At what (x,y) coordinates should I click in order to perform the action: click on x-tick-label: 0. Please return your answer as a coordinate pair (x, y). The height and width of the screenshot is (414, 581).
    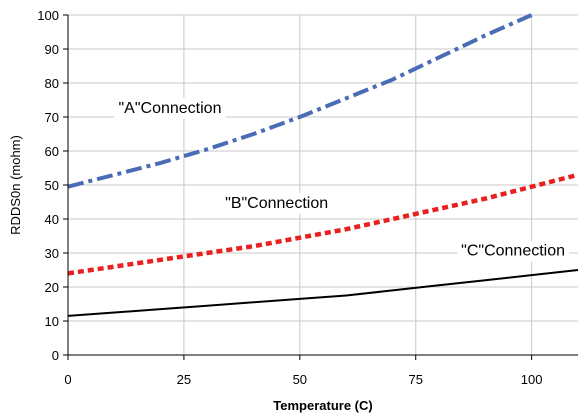
    Looking at the image, I should click on (67, 379).